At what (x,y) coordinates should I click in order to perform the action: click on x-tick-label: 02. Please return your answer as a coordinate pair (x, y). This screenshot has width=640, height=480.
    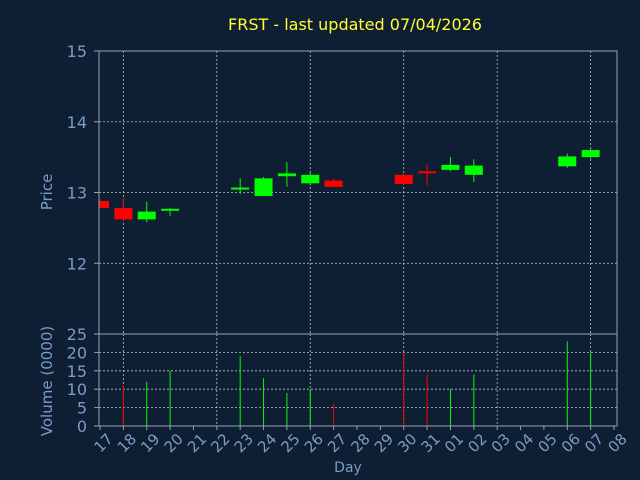
    Looking at the image, I should click on (477, 443).